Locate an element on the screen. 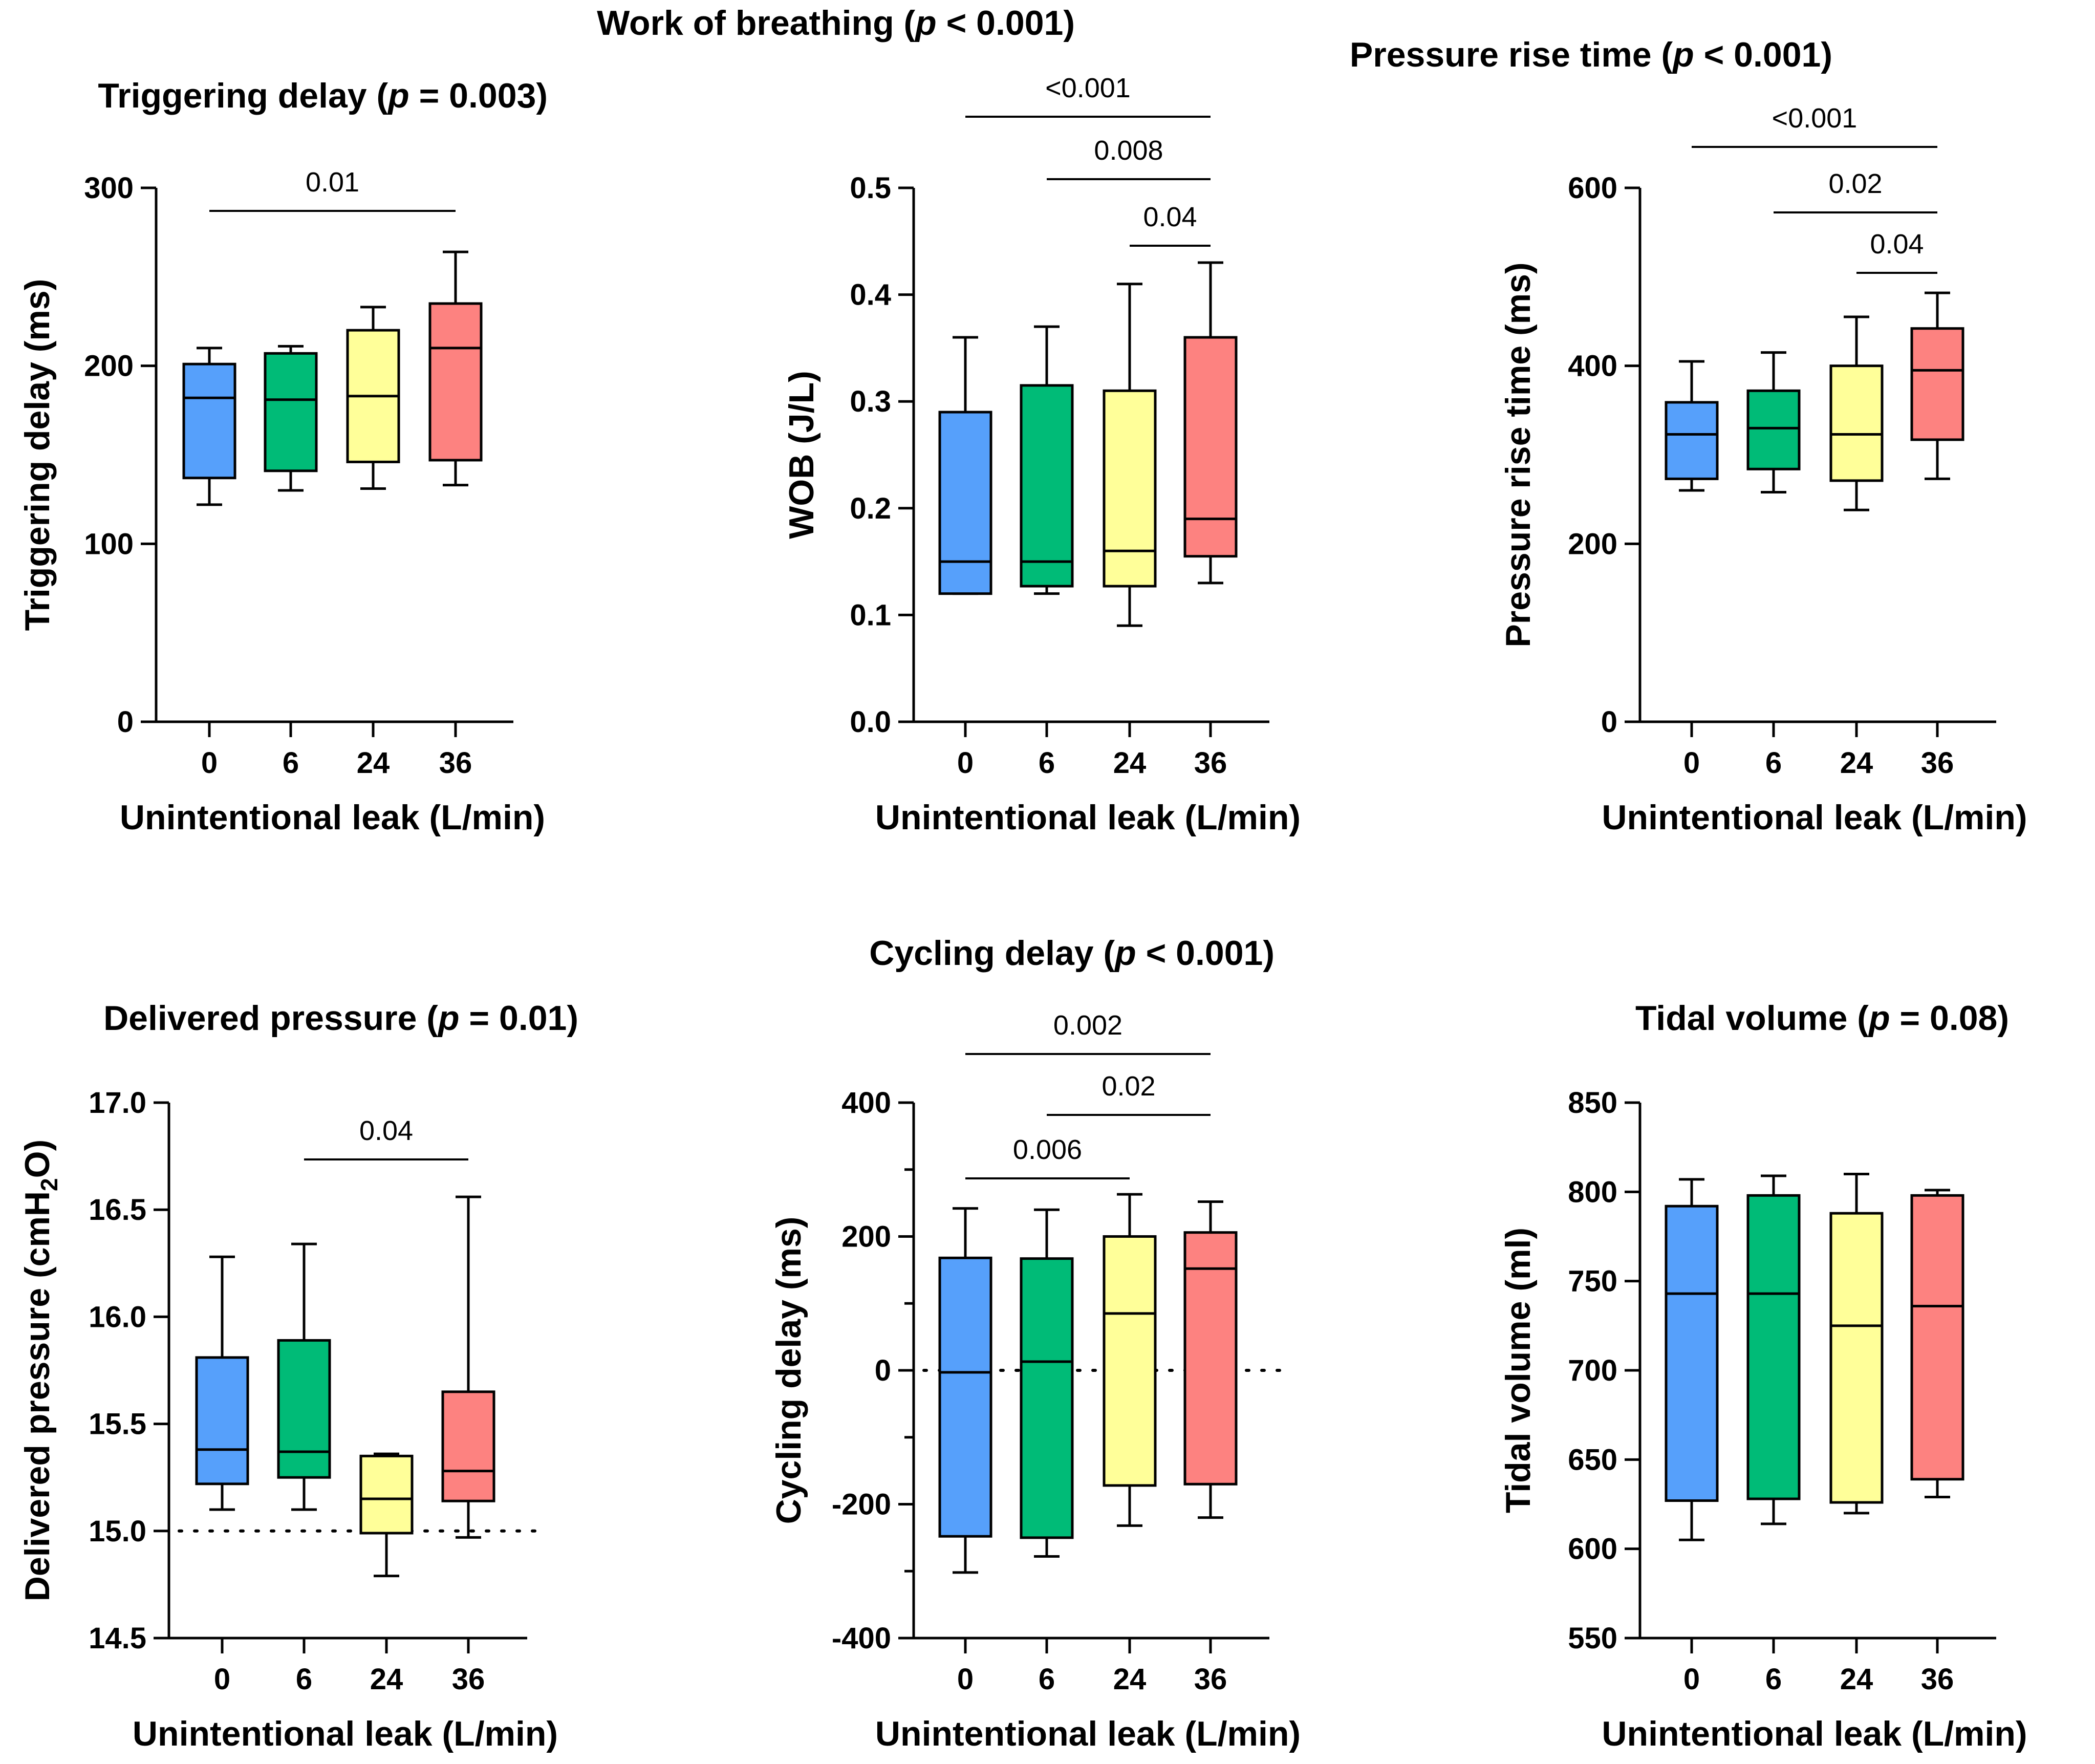 This screenshot has width=2095, height=1764. y-axis-title-part: Tidal volume (ml) is located at coordinates (1518, 1370).